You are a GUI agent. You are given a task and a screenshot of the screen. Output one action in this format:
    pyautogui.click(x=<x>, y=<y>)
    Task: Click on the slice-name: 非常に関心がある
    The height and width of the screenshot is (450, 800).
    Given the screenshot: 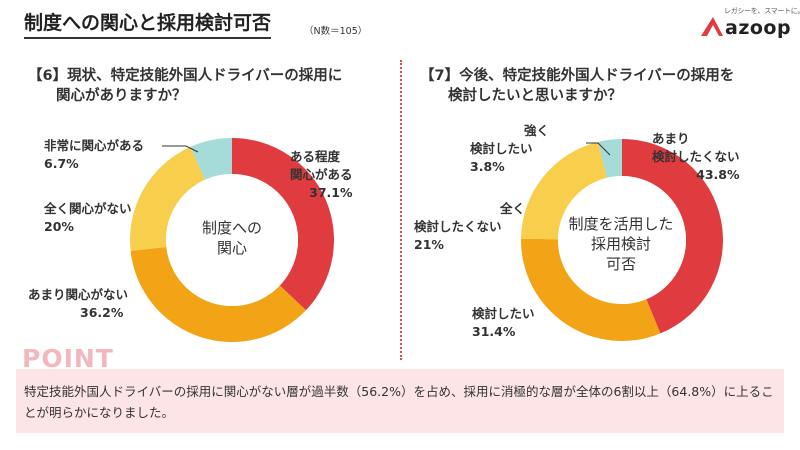 What is the action you would take?
    pyautogui.click(x=94, y=145)
    